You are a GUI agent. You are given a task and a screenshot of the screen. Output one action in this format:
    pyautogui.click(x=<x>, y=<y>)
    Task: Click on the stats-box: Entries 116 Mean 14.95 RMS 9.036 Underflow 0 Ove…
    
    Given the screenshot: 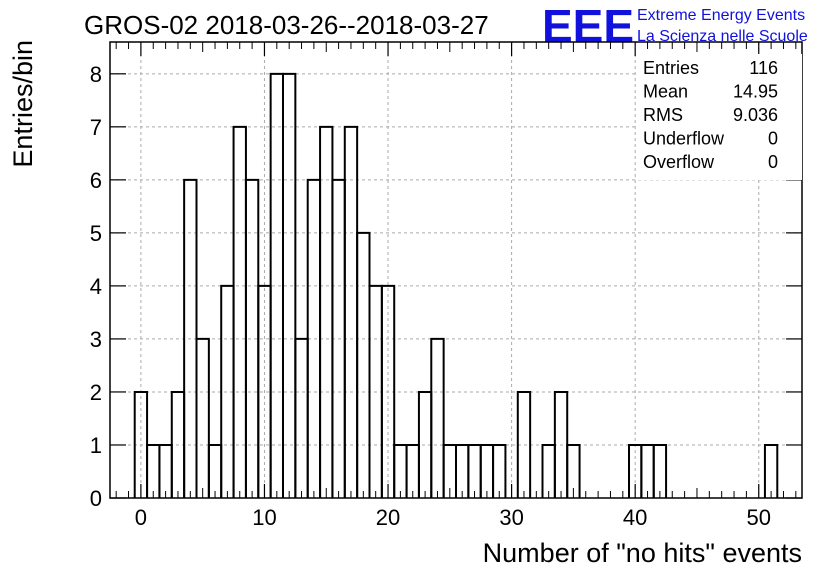 What is the action you would take?
    pyautogui.click(x=719, y=117)
    